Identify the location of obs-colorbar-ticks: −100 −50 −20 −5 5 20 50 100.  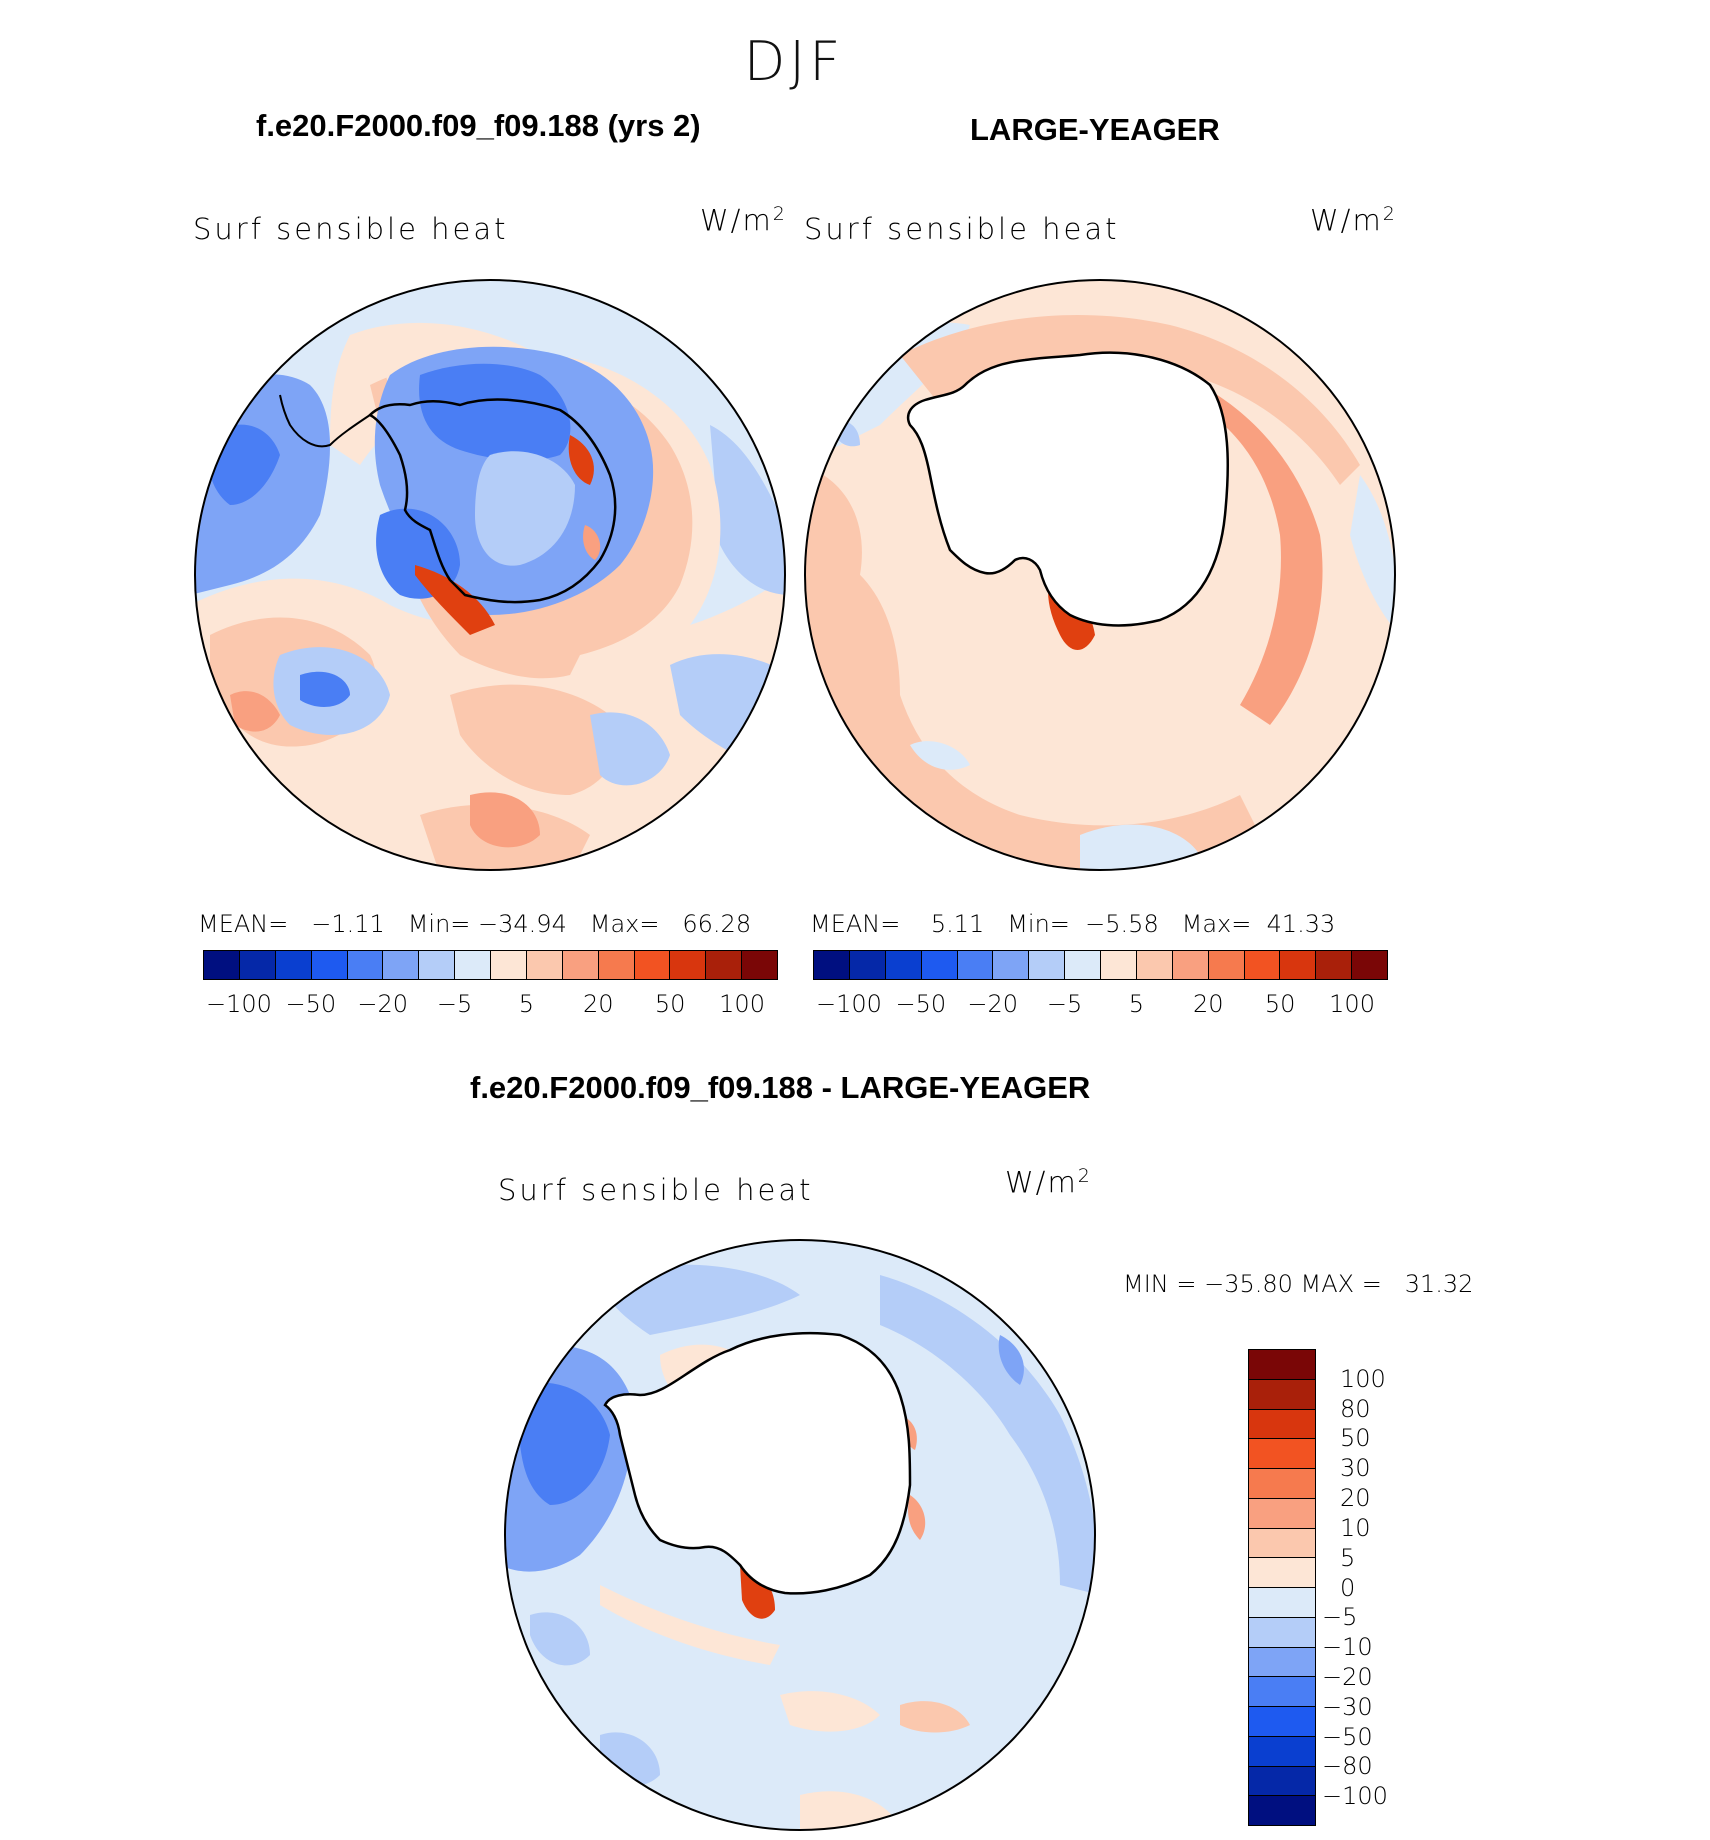
(1100, 1007).